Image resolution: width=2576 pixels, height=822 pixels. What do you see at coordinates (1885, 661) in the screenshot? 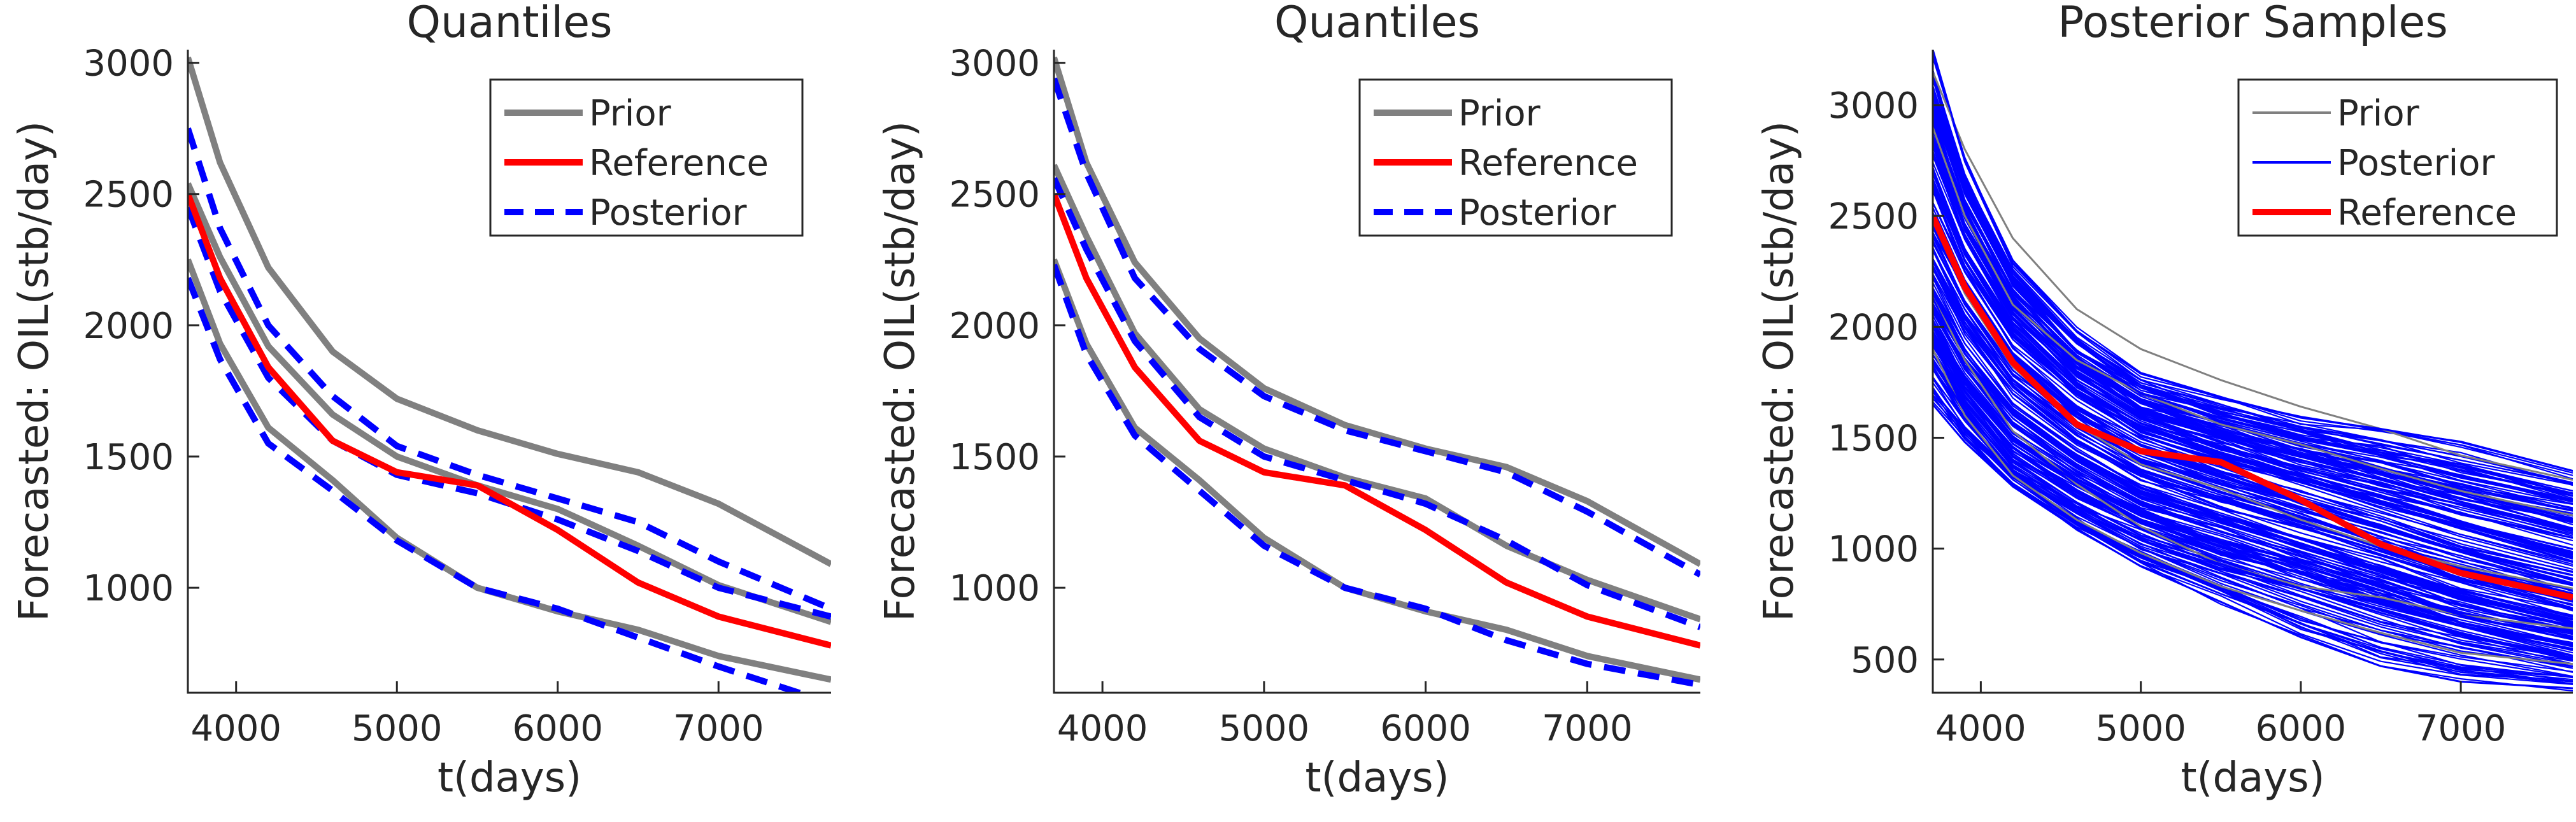
I see `y-tick-label: 500` at bounding box center [1885, 661].